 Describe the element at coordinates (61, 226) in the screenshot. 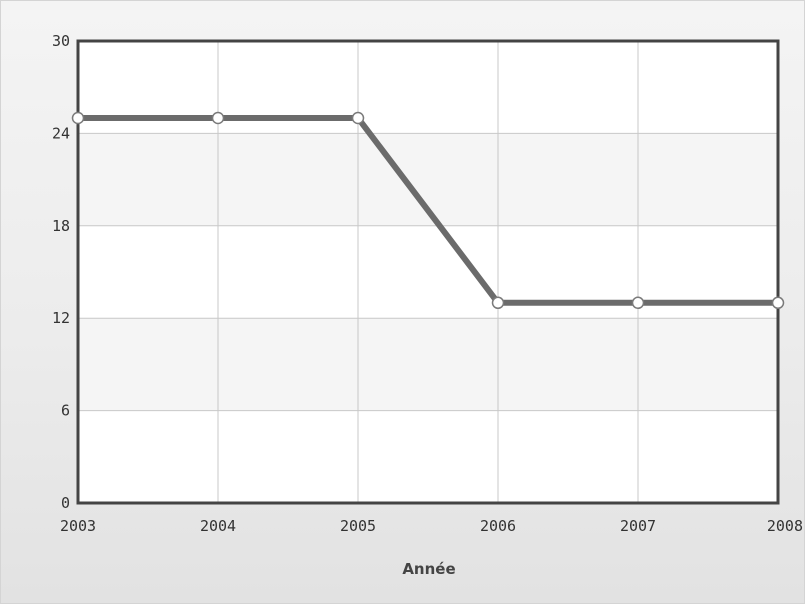

I see `y-tick-label-18: 18` at that location.